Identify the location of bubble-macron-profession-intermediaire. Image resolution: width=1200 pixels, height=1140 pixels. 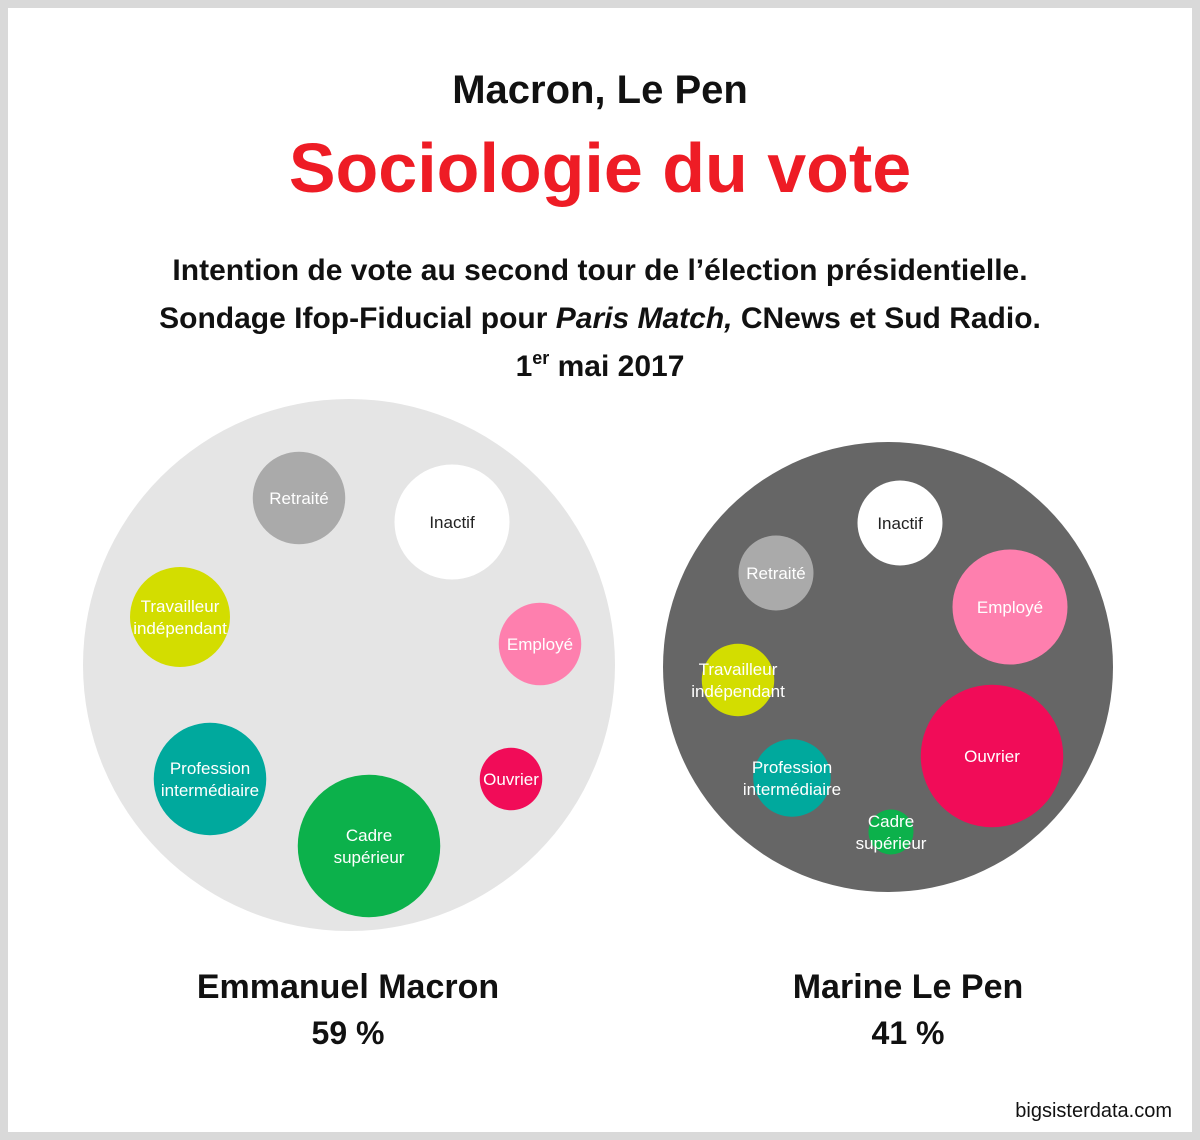
(210, 779).